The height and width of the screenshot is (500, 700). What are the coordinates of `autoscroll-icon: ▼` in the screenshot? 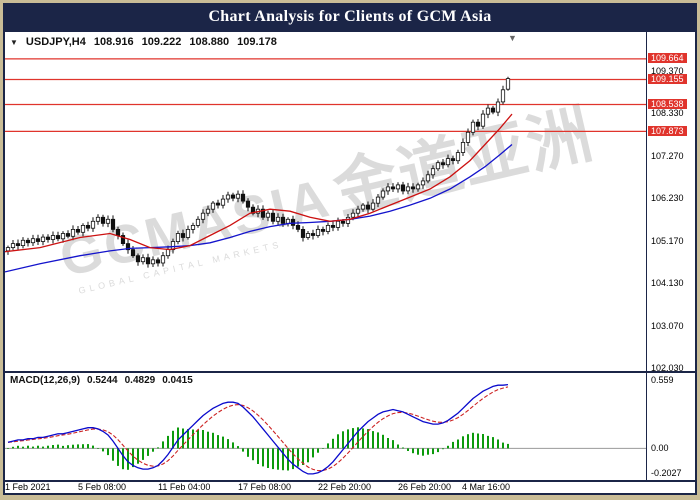 It's located at (512, 38).